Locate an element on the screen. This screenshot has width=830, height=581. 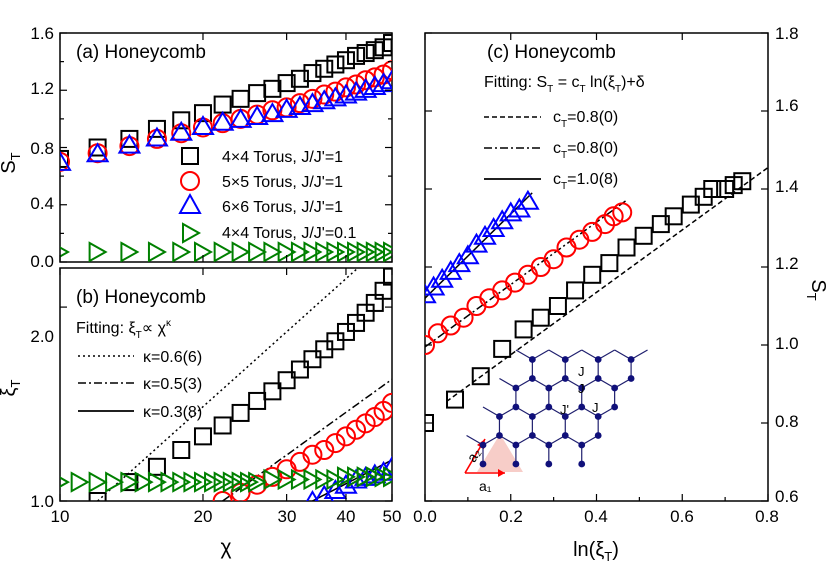
legend-marker-triangle is located at coordinates (190, 203).